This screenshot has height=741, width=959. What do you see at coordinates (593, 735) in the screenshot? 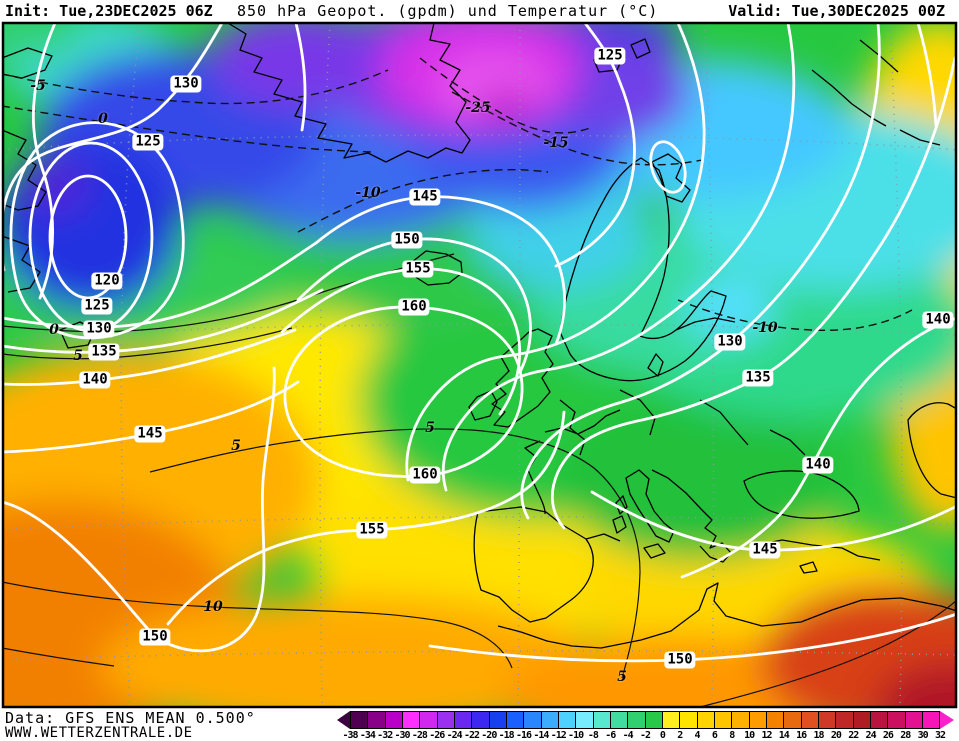
I see `colorbar-tick-label: -8` at bounding box center [593, 735].